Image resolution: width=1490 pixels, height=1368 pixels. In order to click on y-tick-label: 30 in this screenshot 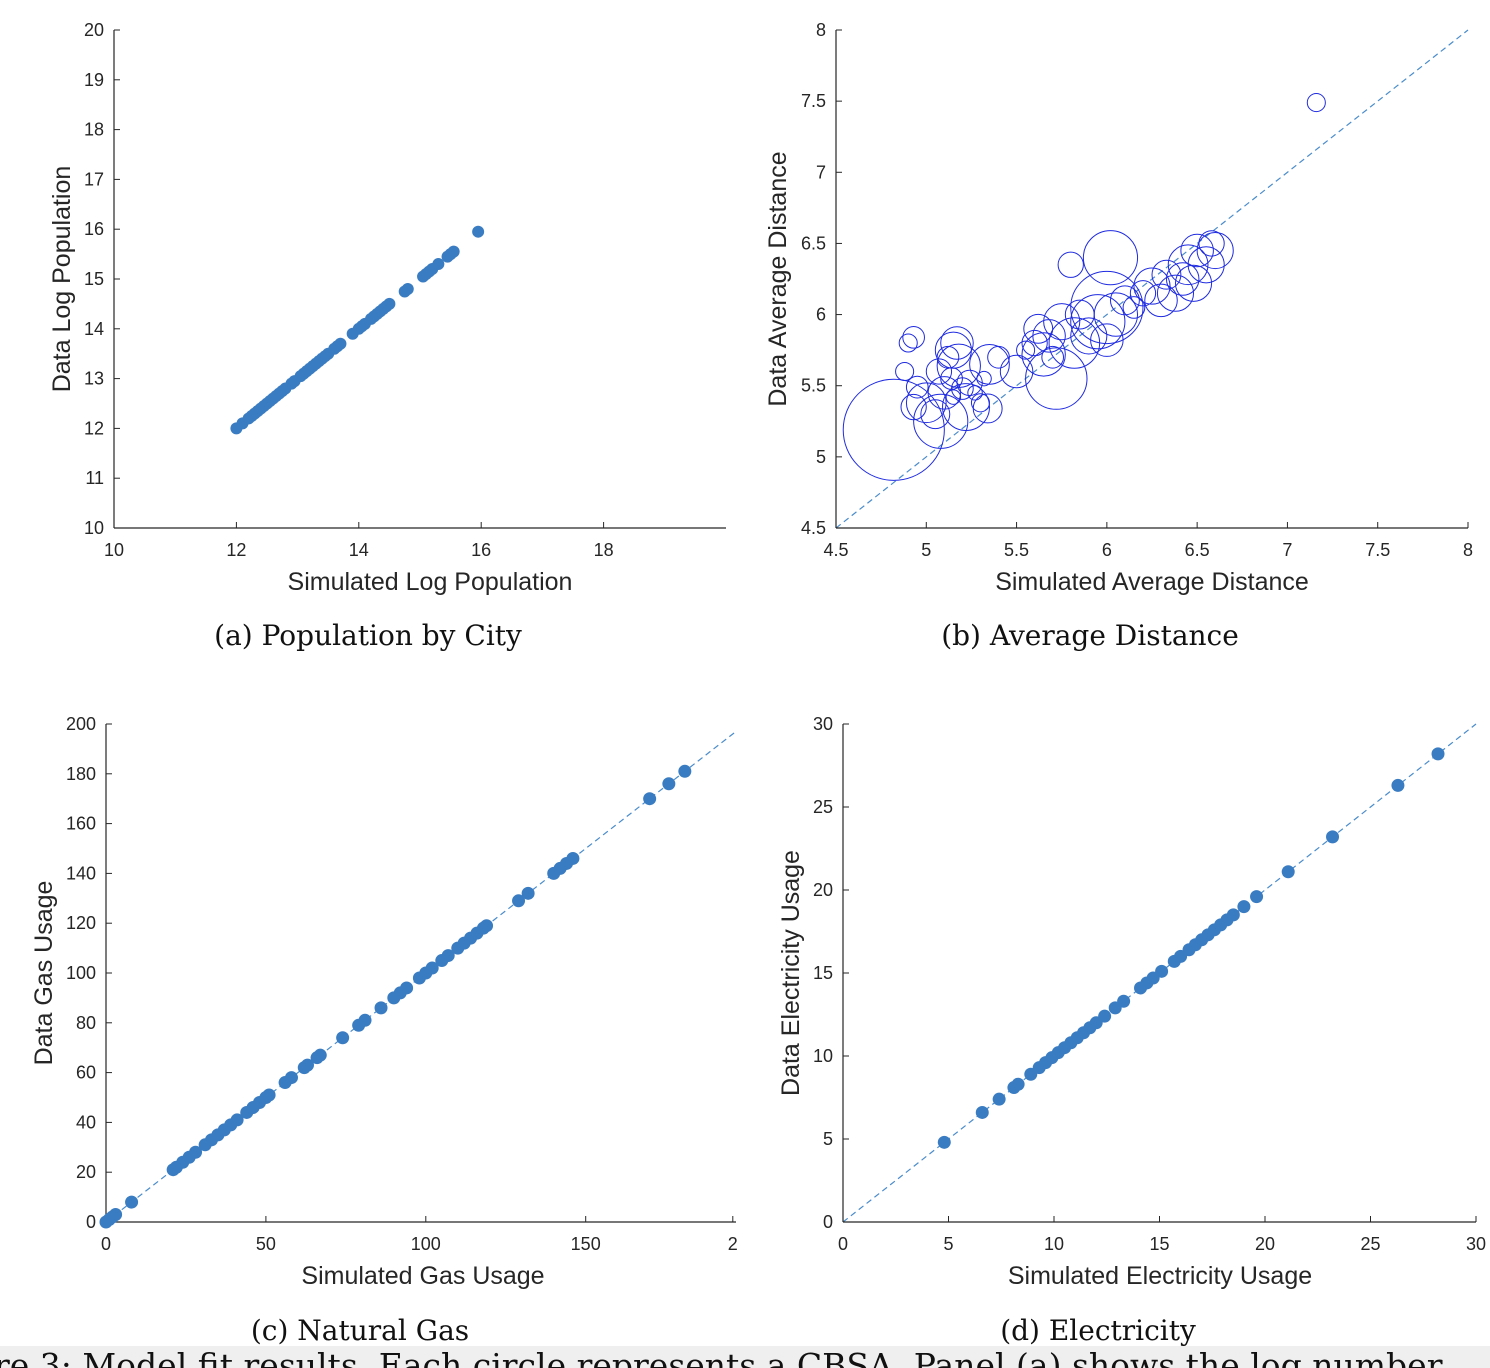, I will do `click(823, 724)`.